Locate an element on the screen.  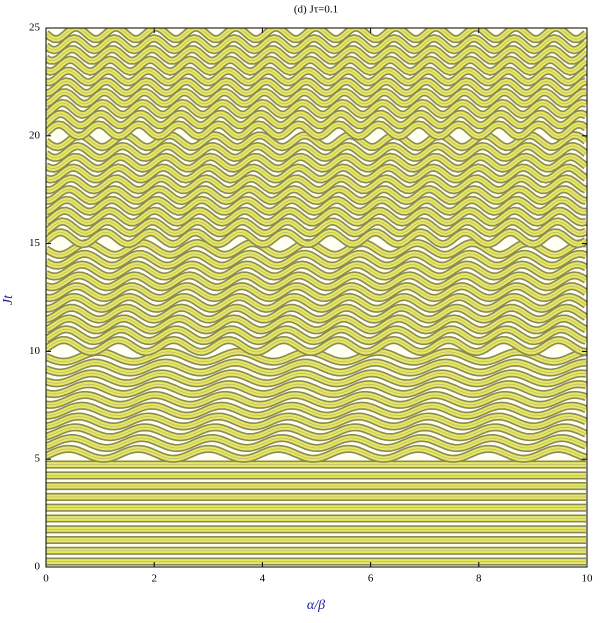
y-tick-label: 0 is located at coordinates (38, 567).